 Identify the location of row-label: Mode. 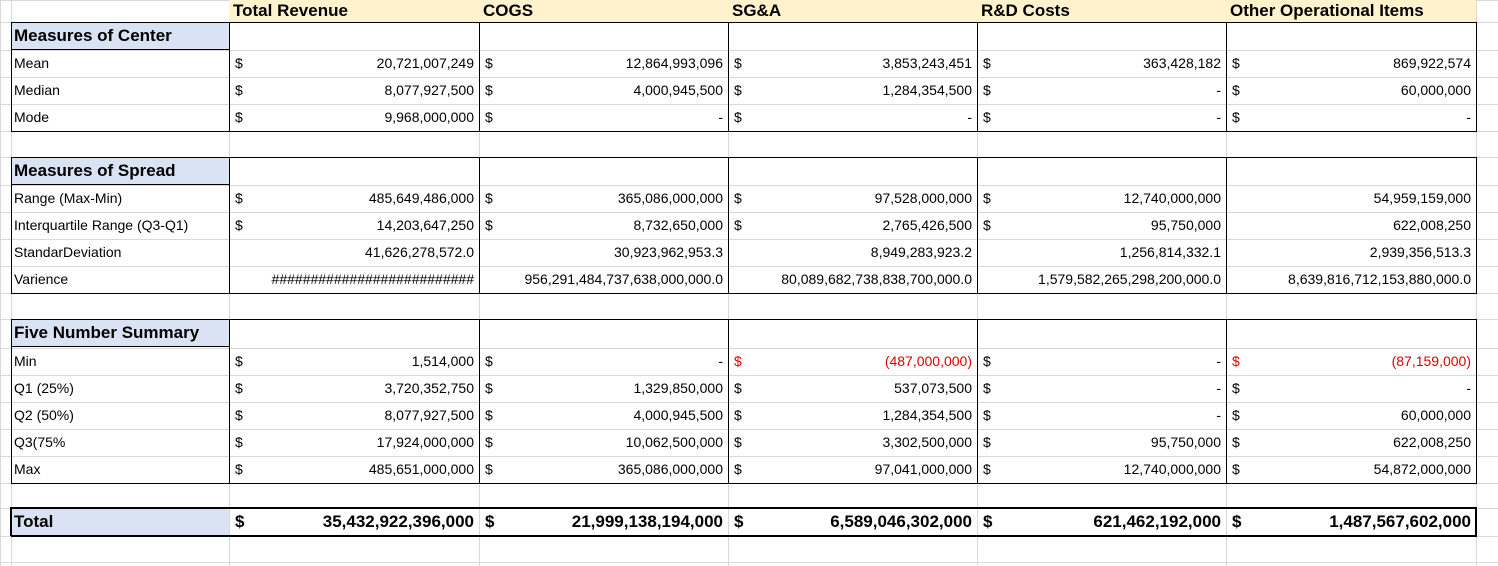
(32, 117).